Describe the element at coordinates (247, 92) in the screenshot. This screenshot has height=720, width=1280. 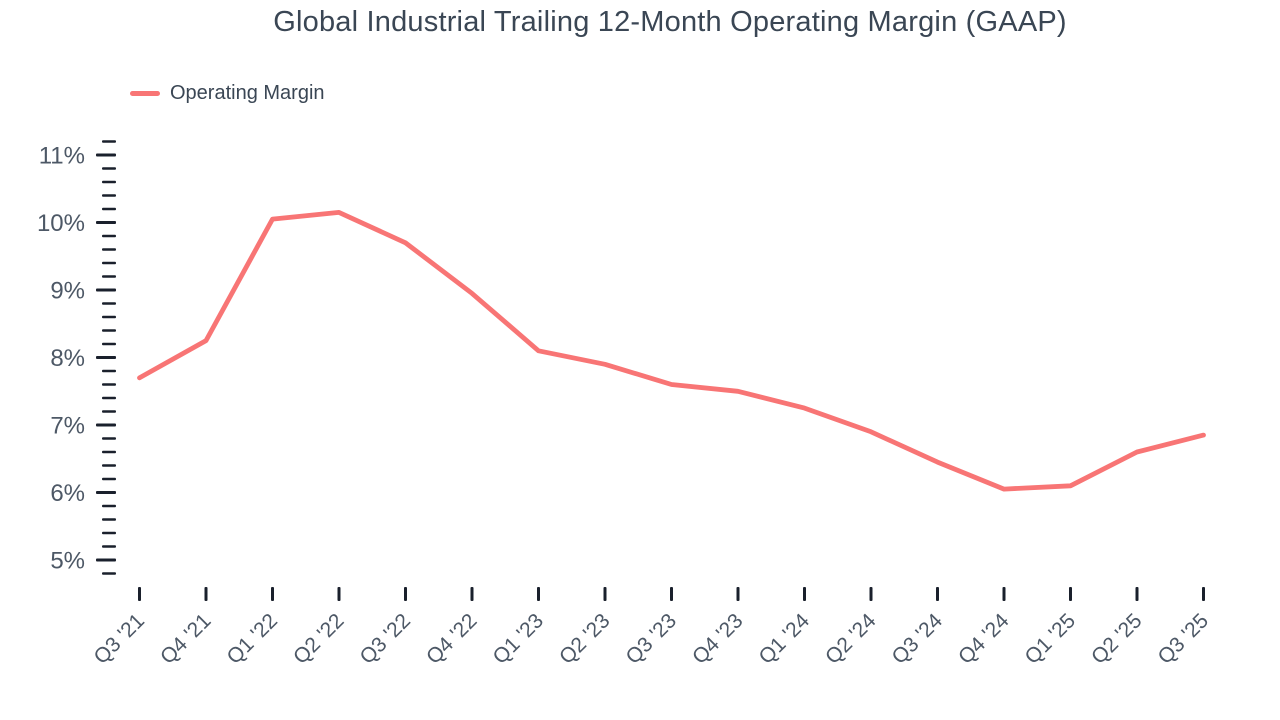
I see `legend-label: Operating Margin` at that location.